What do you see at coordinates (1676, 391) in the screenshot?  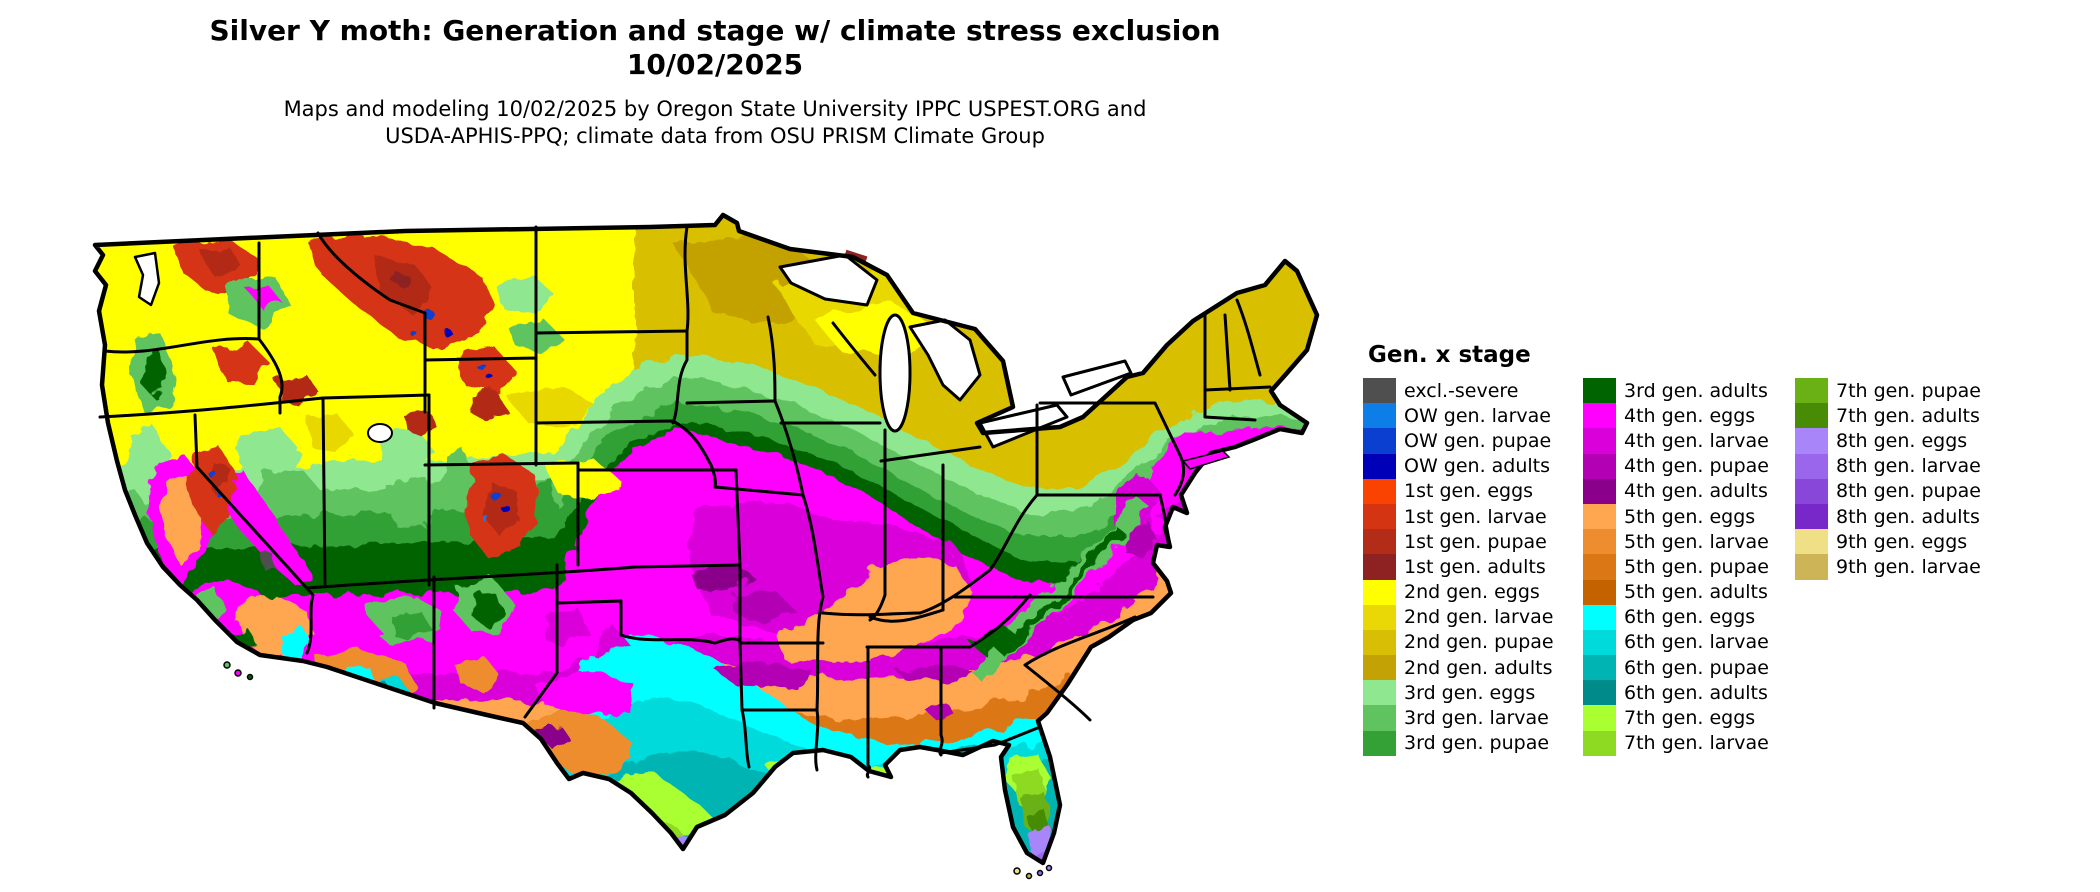 I see `legend-row: 3rd gen. adults` at bounding box center [1676, 391].